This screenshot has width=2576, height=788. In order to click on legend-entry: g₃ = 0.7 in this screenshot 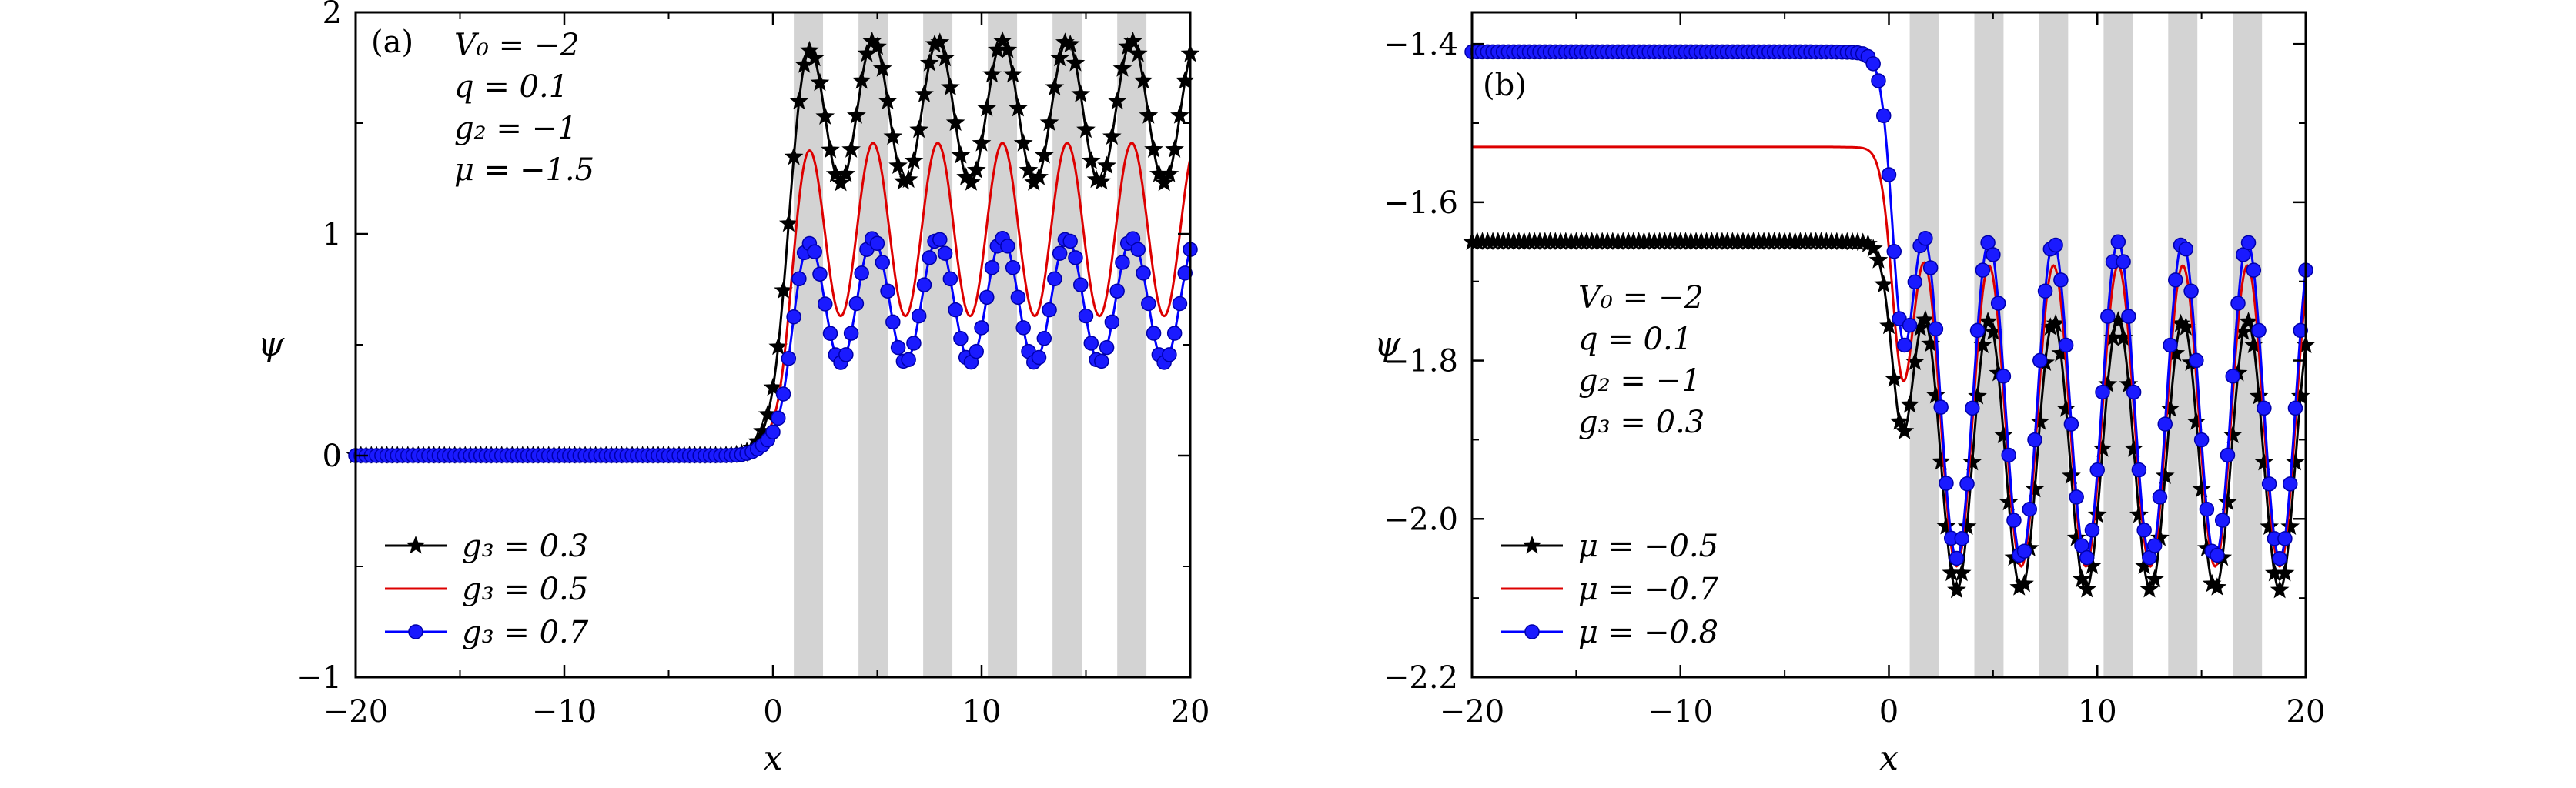, I will do `click(525, 632)`.